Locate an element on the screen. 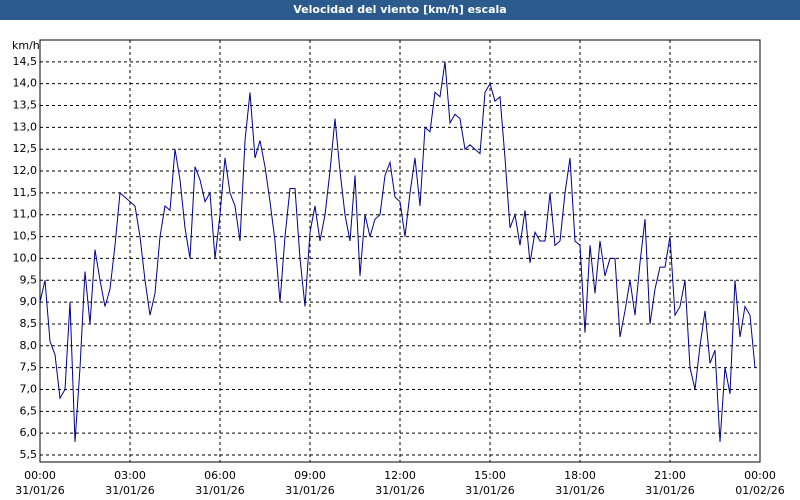 The width and height of the screenshot is (800, 500). title-bar is located at coordinates (400, 10).